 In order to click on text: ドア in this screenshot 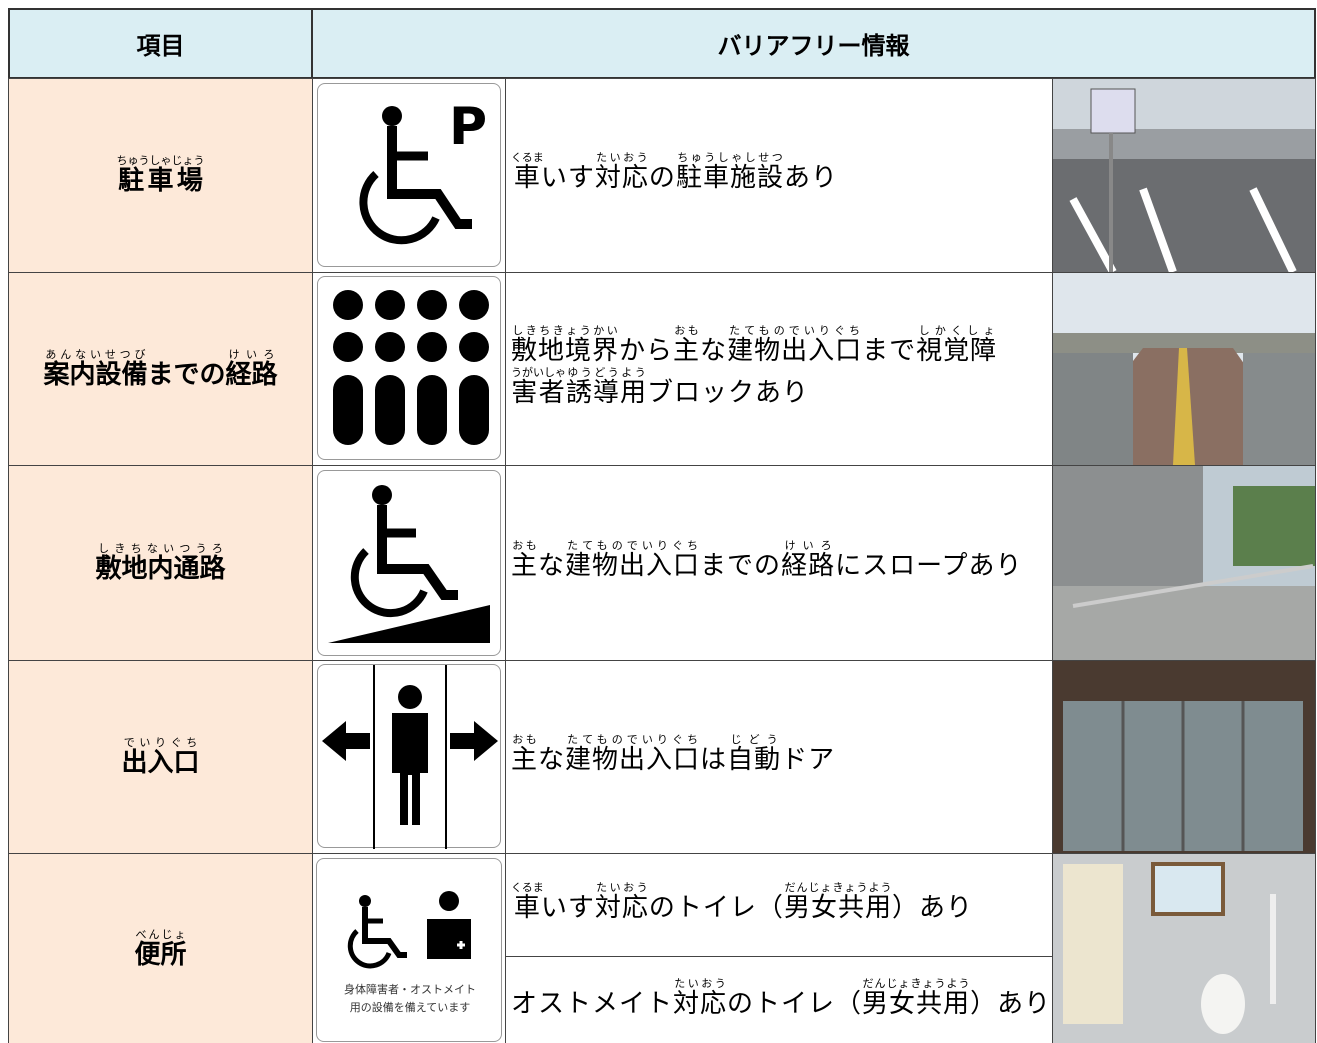, I will do `click(808, 759)`.